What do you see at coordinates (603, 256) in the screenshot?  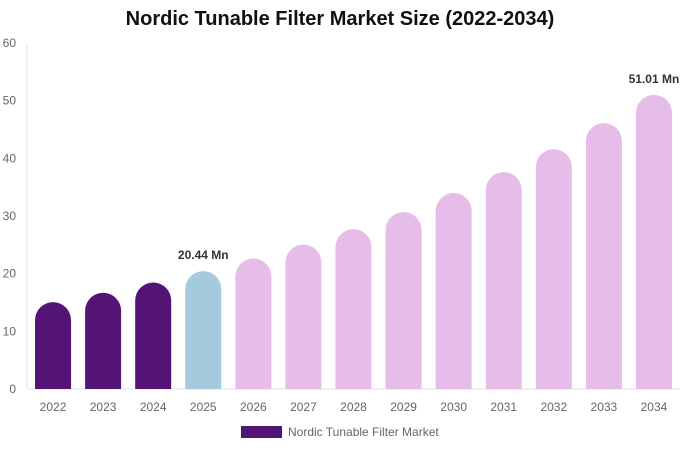 I see `bar-2033` at bounding box center [603, 256].